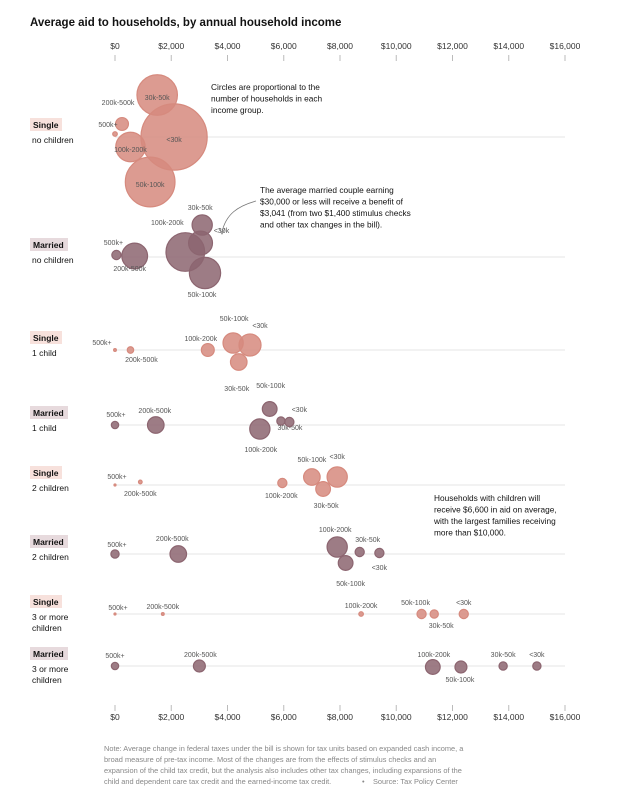 This screenshot has width=618, height=802. Describe the element at coordinates (565, 46) in the screenshot. I see `x-tick-label: $16,000` at that location.